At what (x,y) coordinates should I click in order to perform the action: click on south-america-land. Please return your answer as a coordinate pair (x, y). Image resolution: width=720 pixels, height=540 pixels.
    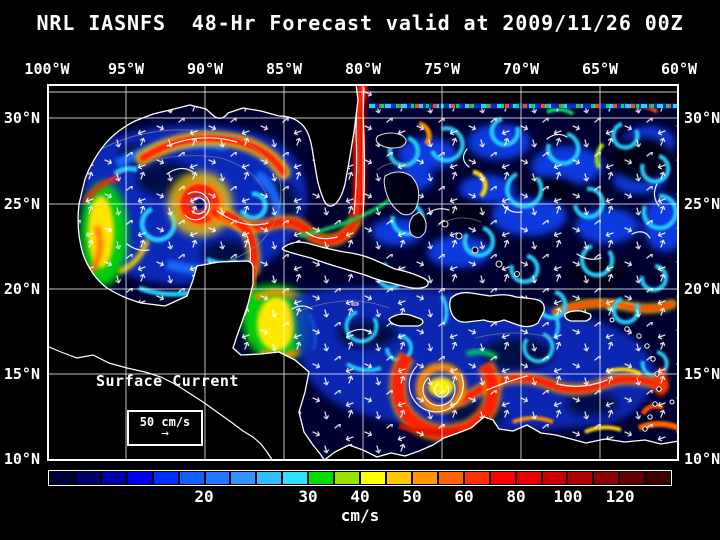
    Looking at the image, I should click on (500, 438).